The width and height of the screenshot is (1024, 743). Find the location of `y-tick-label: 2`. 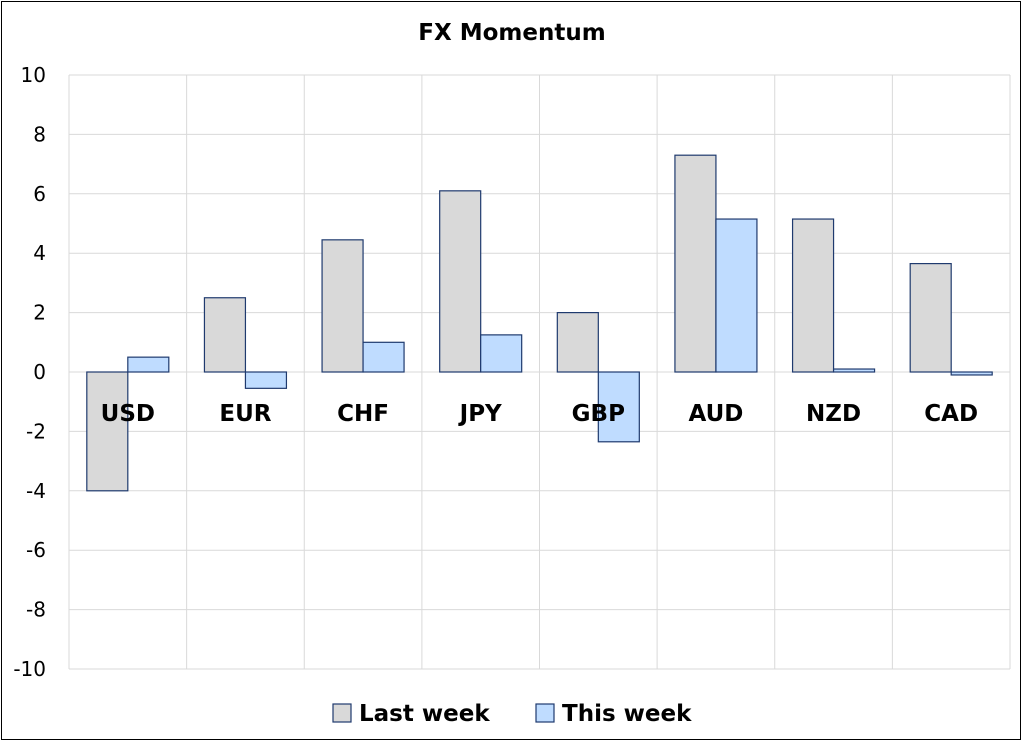

y-tick-label: 2 is located at coordinates (39, 313).